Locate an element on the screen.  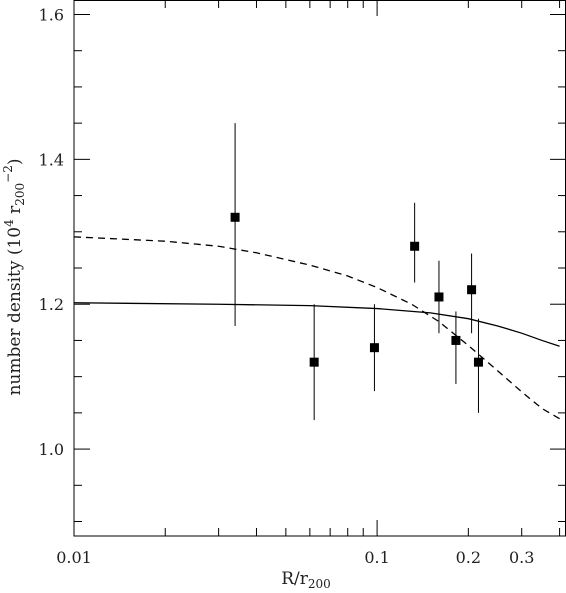
y-axis-label-sup1: 4 is located at coordinates (9, 223).